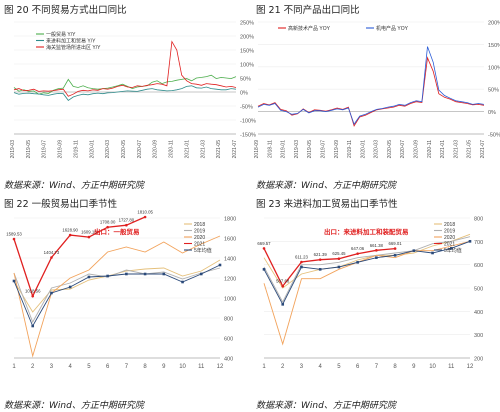 The height and width of the screenshot is (412, 500). What do you see at coordinates (396, 243) in the screenshot?
I see `data-label: 669.01` at bounding box center [396, 243].